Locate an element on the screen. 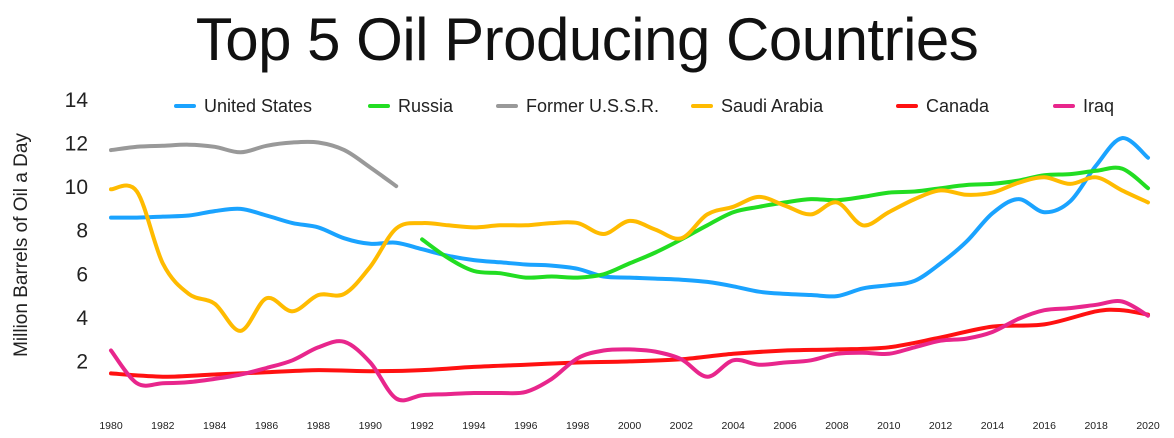 The image size is (1174, 438). series-line-canada is located at coordinates (629, 343).